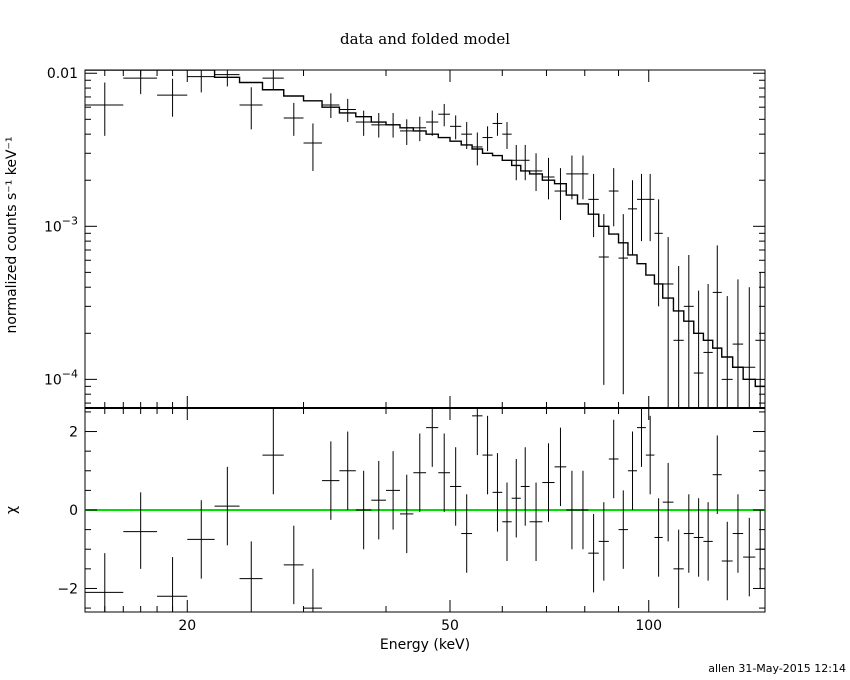  What do you see at coordinates (425, 645) in the screenshot?
I see `x-axis-label: Energy (keV)` at bounding box center [425, 645].